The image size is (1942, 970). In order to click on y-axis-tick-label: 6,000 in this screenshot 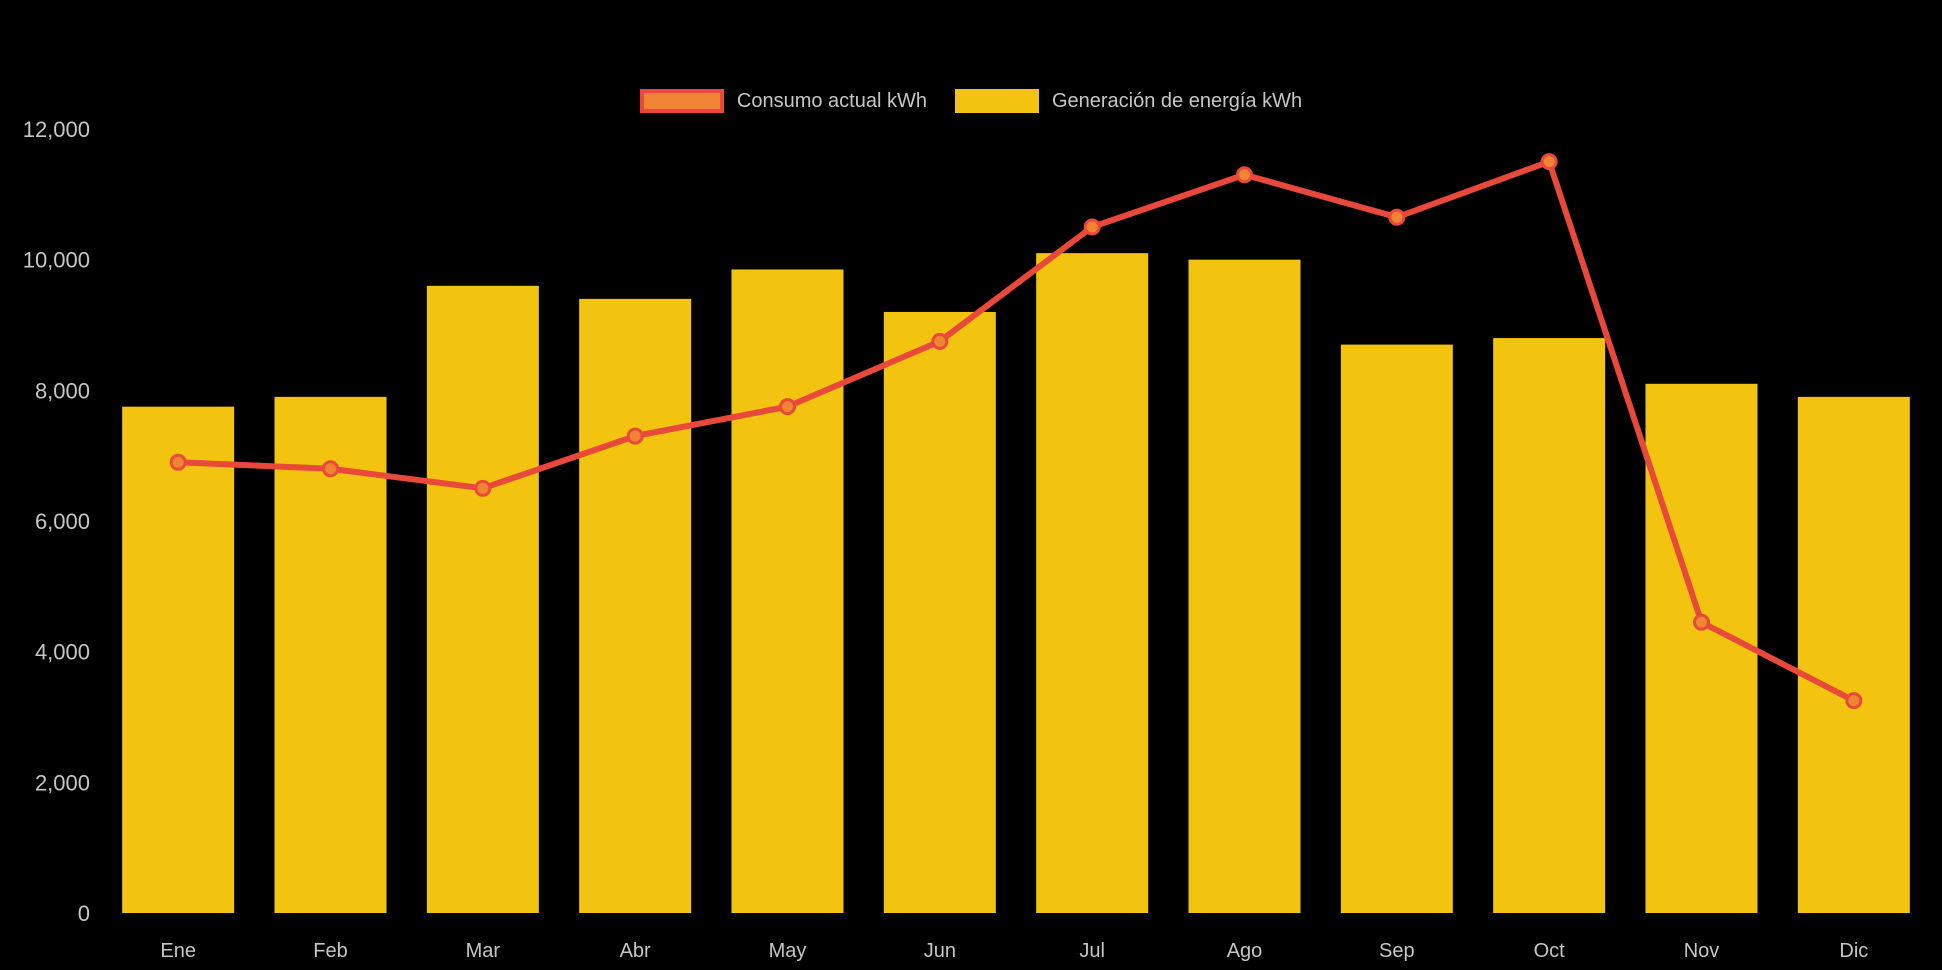, I will do `click(62, 521)`.